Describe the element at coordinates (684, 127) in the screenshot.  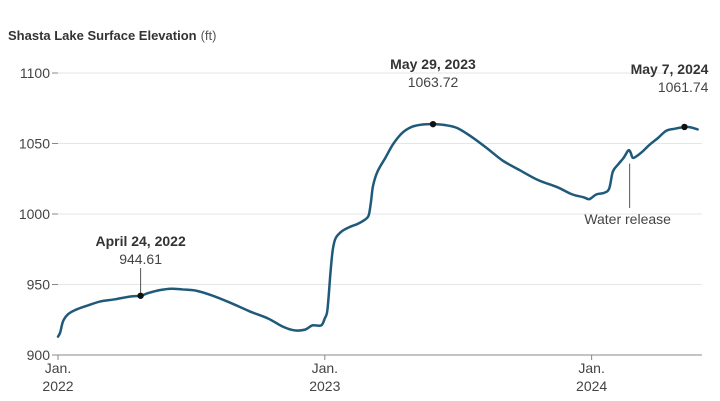
I see `annotation-a2024-marker` at that location.